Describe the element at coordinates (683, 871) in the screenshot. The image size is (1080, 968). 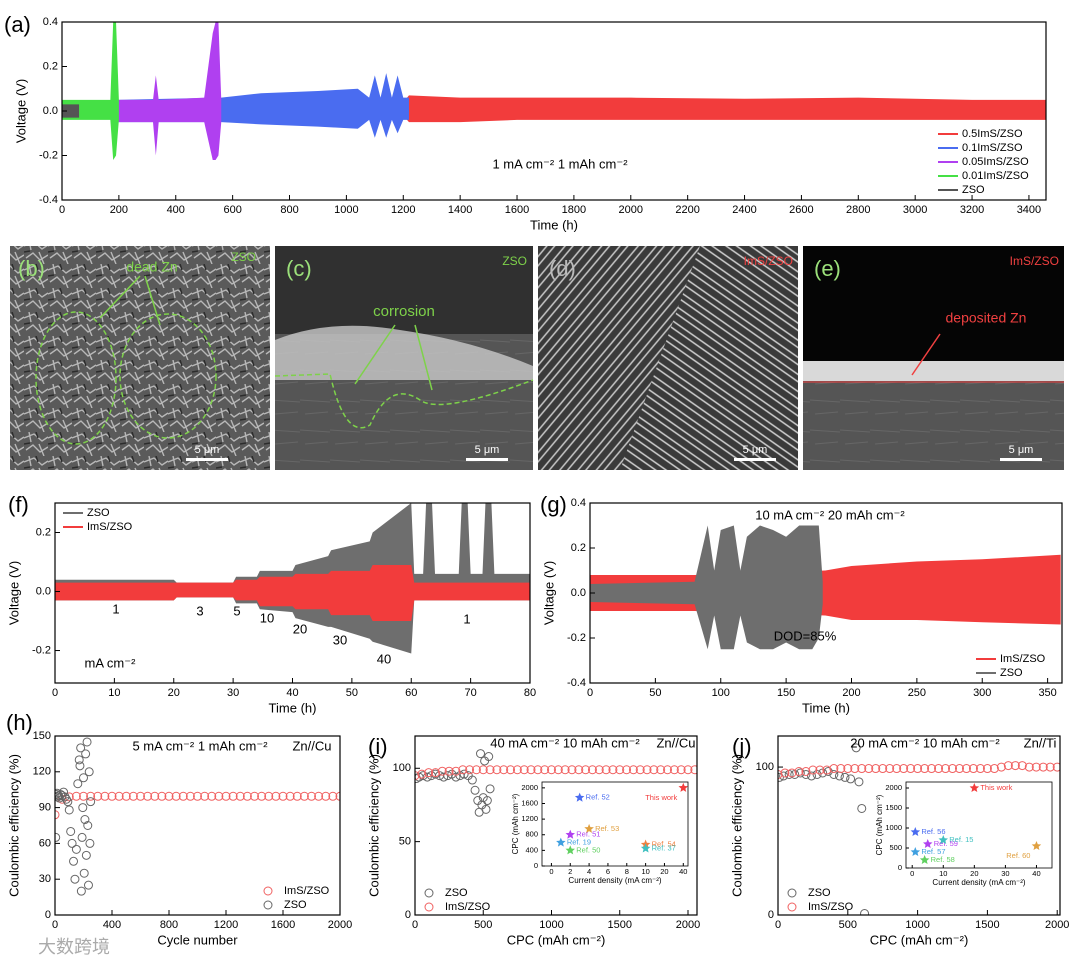
I see `x-tick-label: 40` at that location.